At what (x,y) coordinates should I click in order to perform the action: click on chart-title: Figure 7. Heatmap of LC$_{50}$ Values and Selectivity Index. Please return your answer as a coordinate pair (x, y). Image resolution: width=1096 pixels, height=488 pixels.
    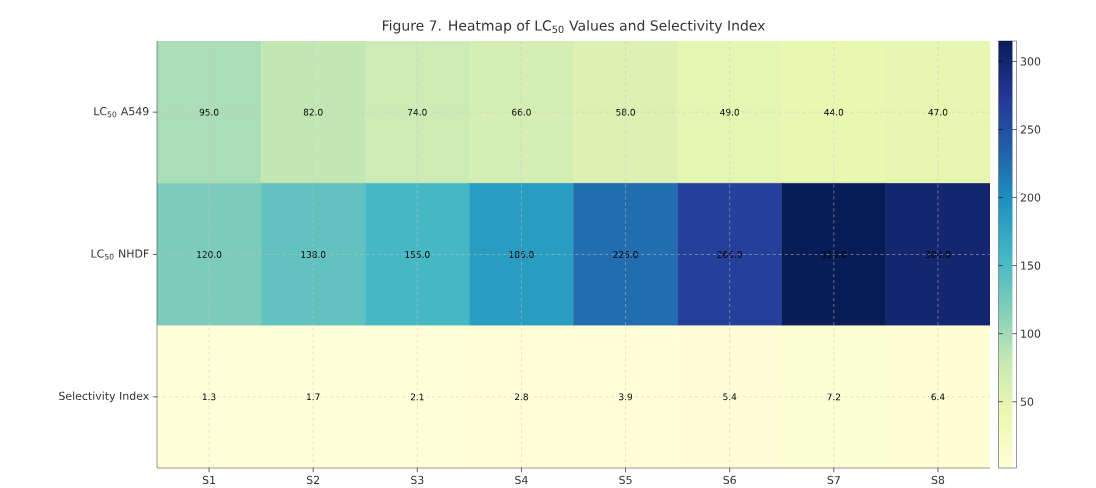
    Looking at the image, I should click on (574, 27).